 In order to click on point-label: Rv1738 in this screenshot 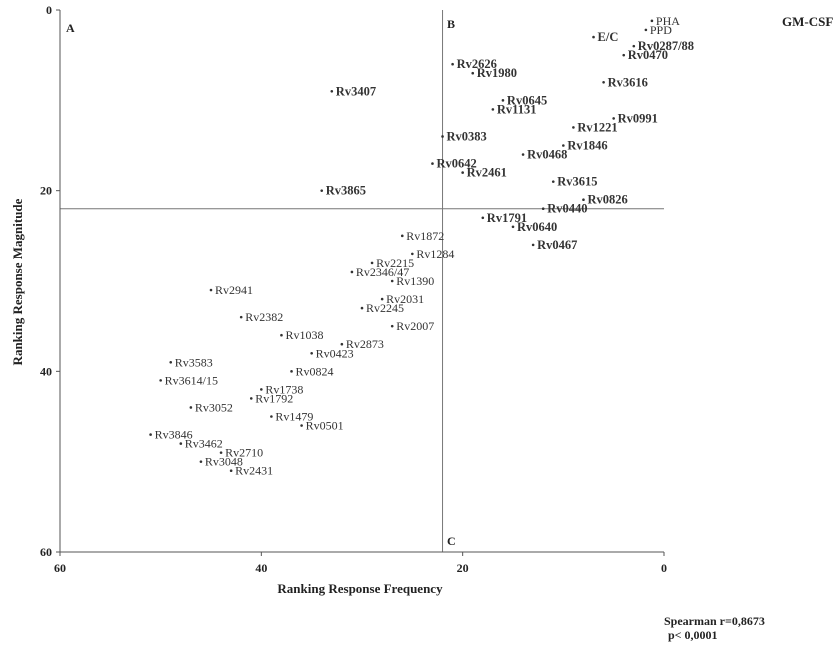, I will do `click(284, 389)`.